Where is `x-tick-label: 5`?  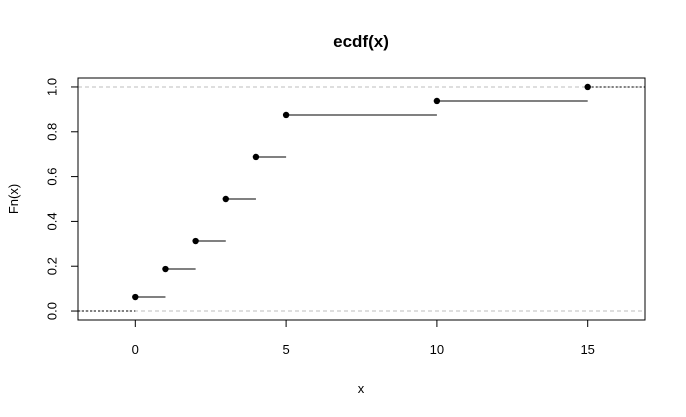
x-tick-label: 5 is located at coordinates (285, 349).